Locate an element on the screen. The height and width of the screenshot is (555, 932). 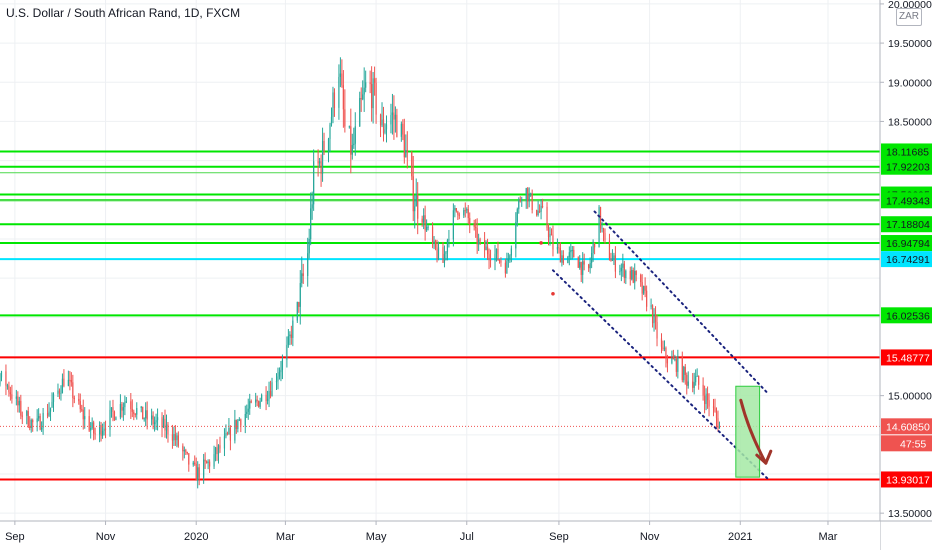
target-arrow-head is located at coordinates (764, 457).